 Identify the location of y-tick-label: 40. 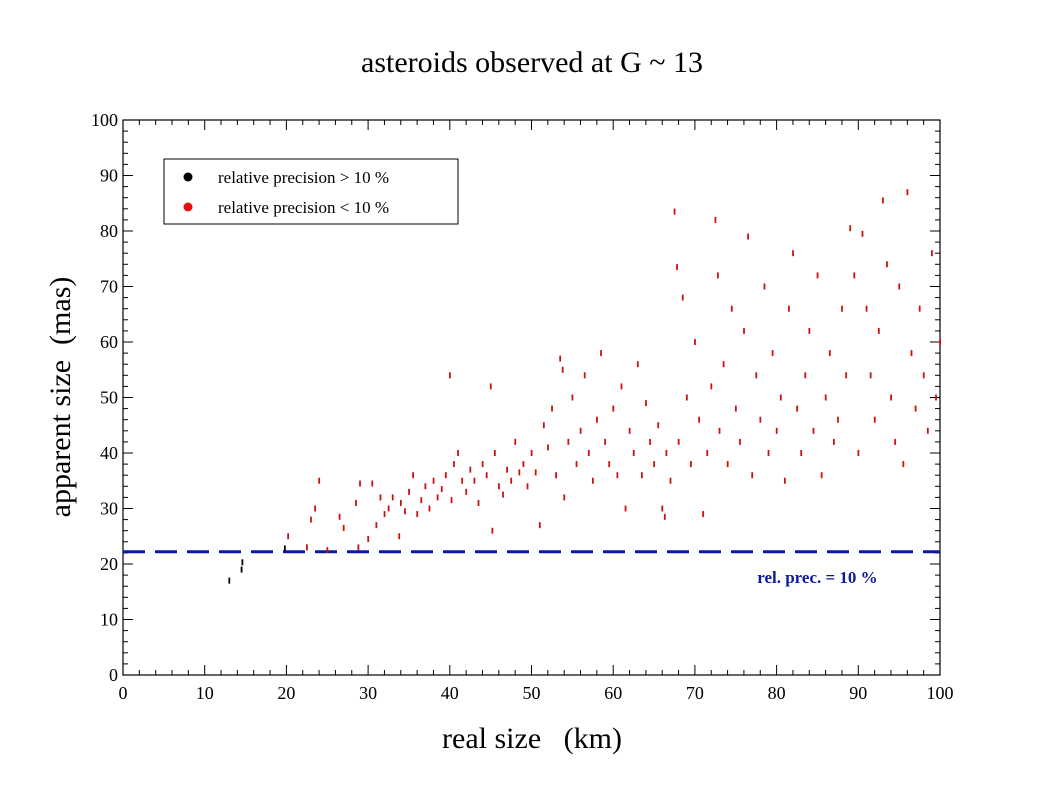
(109, 453).